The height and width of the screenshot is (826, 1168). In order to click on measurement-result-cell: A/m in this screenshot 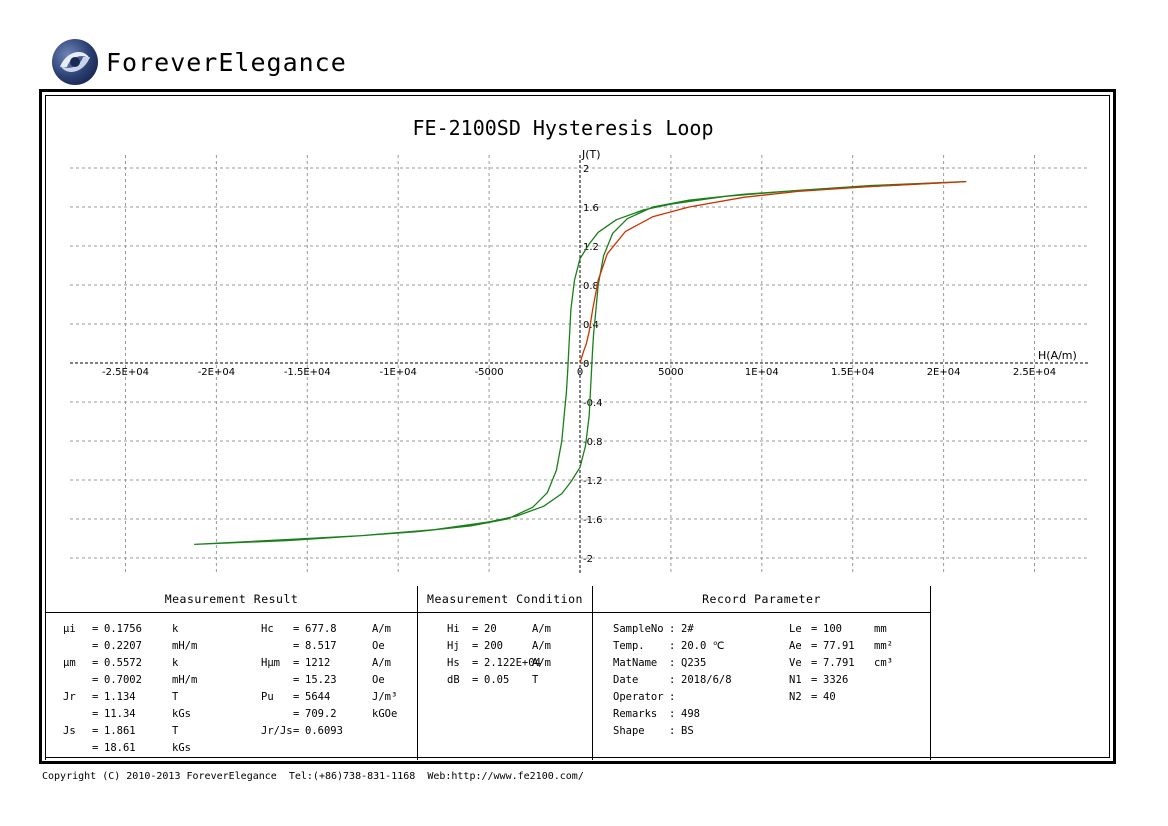, I will do `click(381, 663)`.